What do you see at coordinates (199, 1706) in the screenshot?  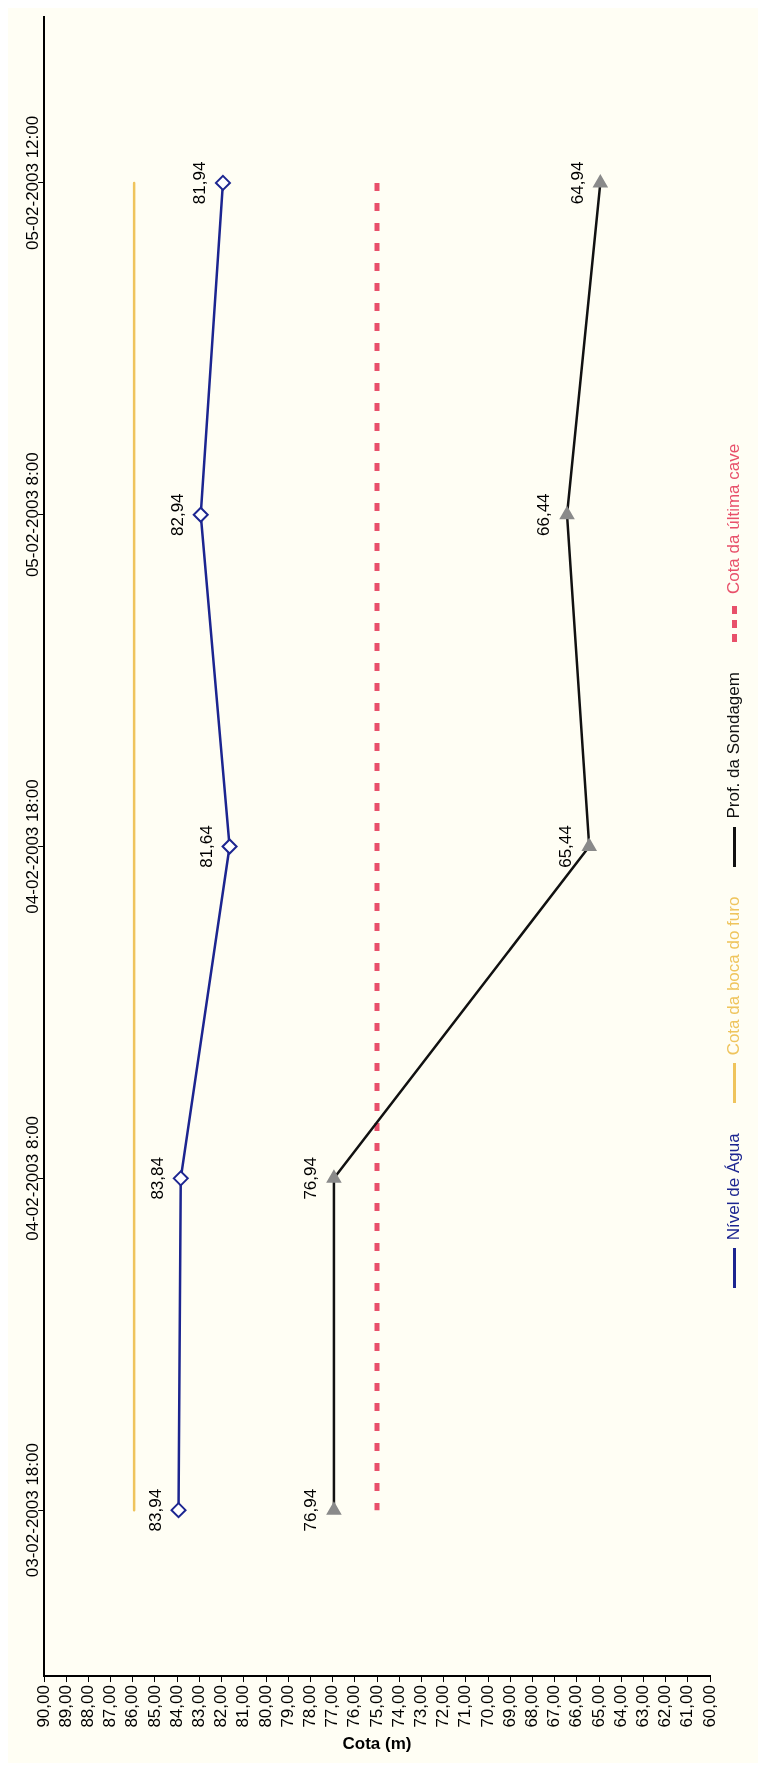 I see `x-tick-label: 83,00` at bounding box center [199, 1706].